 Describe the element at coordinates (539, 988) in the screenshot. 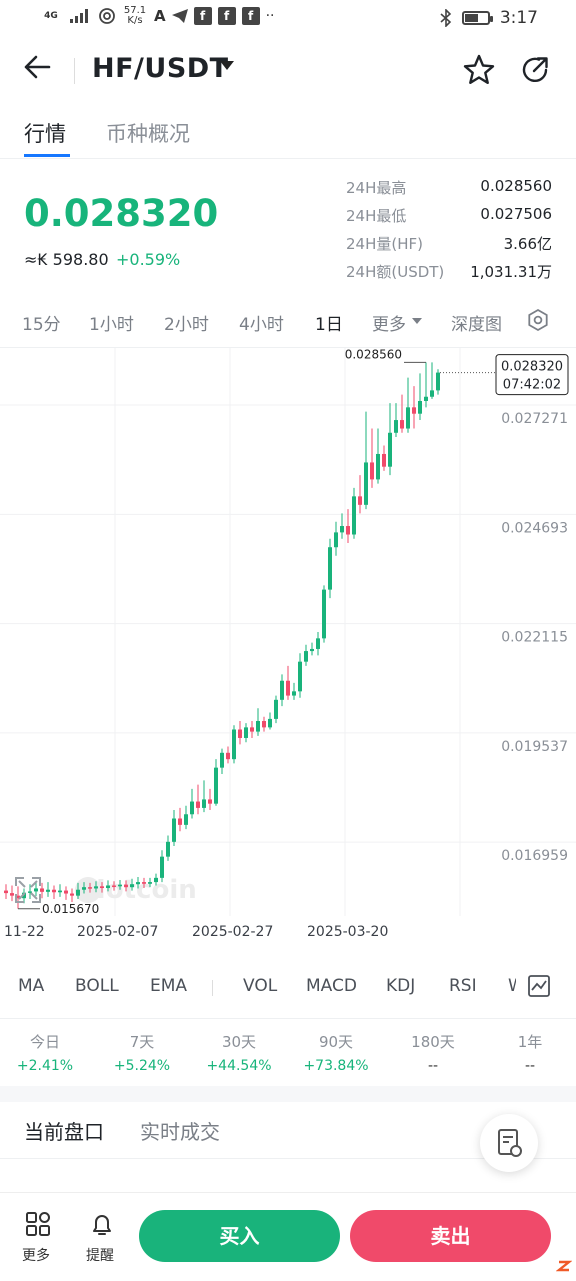

I see `indicator-settings-icon` at that location.